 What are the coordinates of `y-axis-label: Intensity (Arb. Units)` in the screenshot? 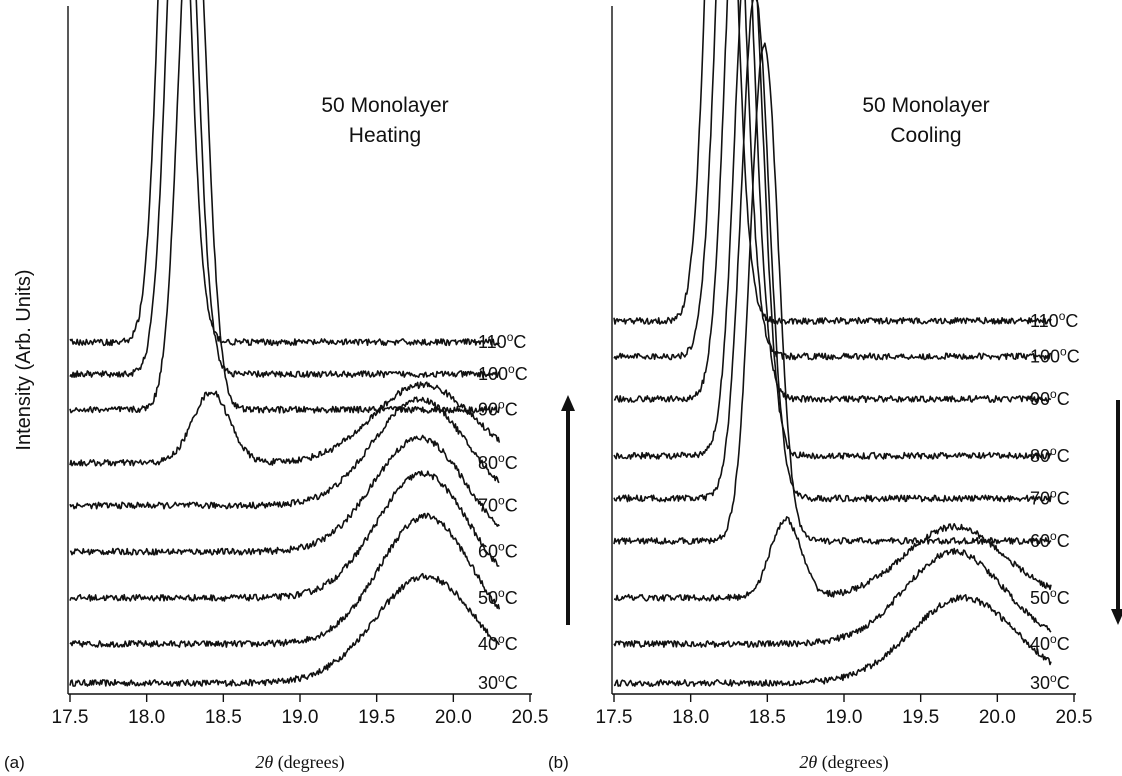 It's located at (24, 359).